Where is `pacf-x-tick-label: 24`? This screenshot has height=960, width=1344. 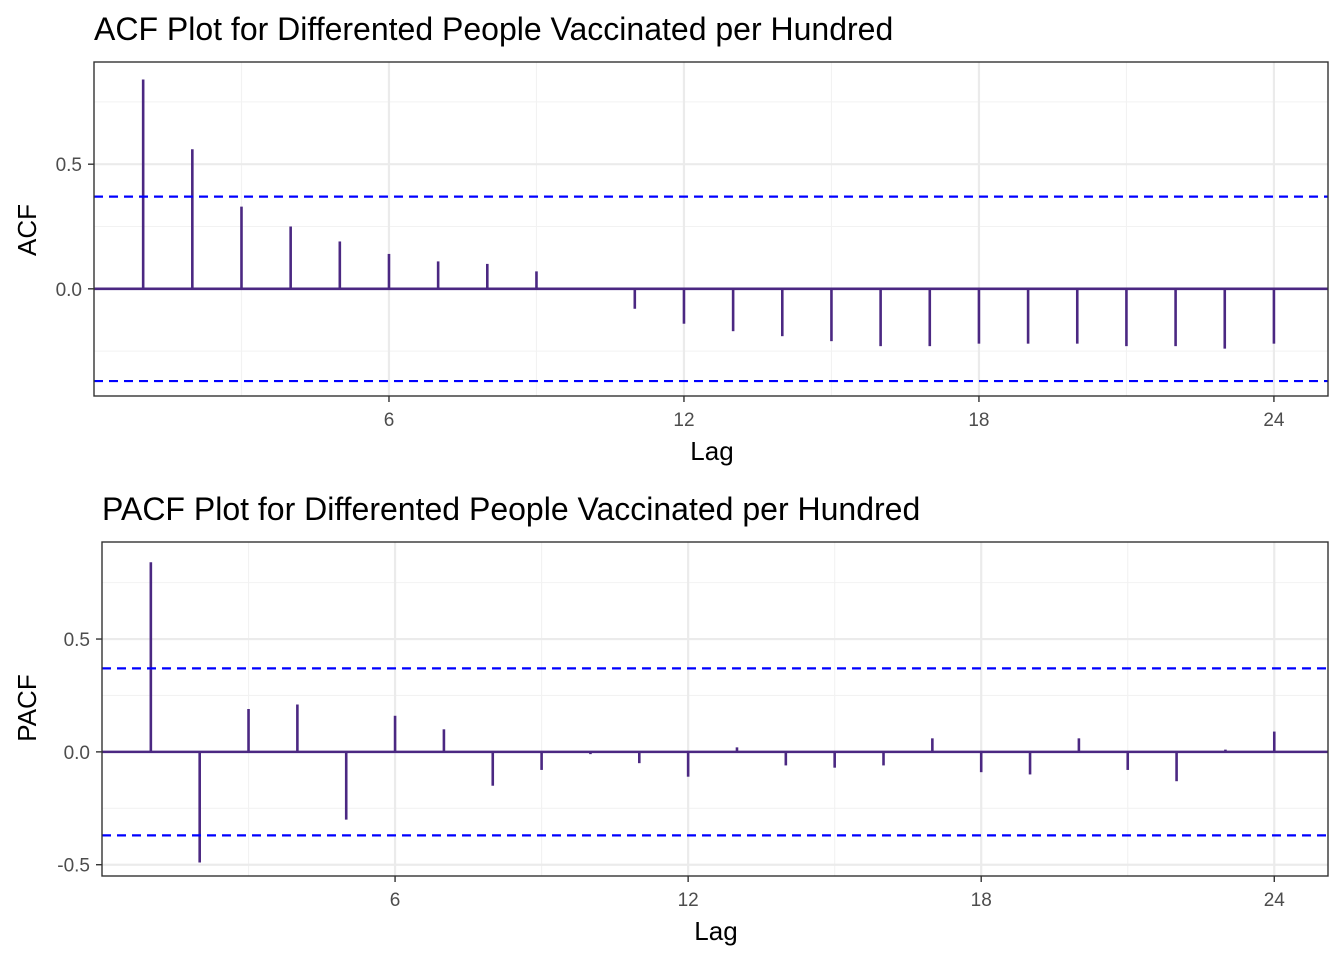
pacf-x-tick-label: 24 is located at coordinates (1275, 900).